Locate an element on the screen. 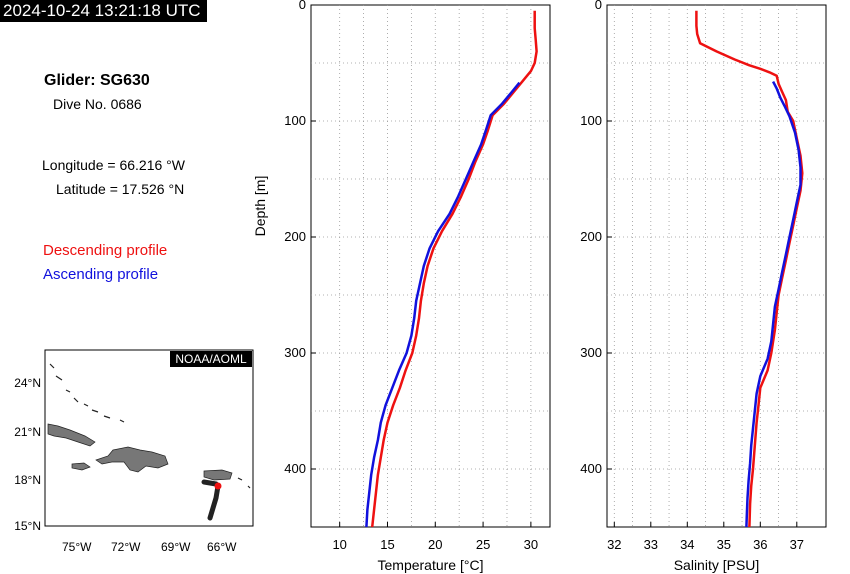 The width and height of the screenshot is (850, 574). timestamp: 2024-10-24 13:21:18 UTC is located at coordinates (103, 11).